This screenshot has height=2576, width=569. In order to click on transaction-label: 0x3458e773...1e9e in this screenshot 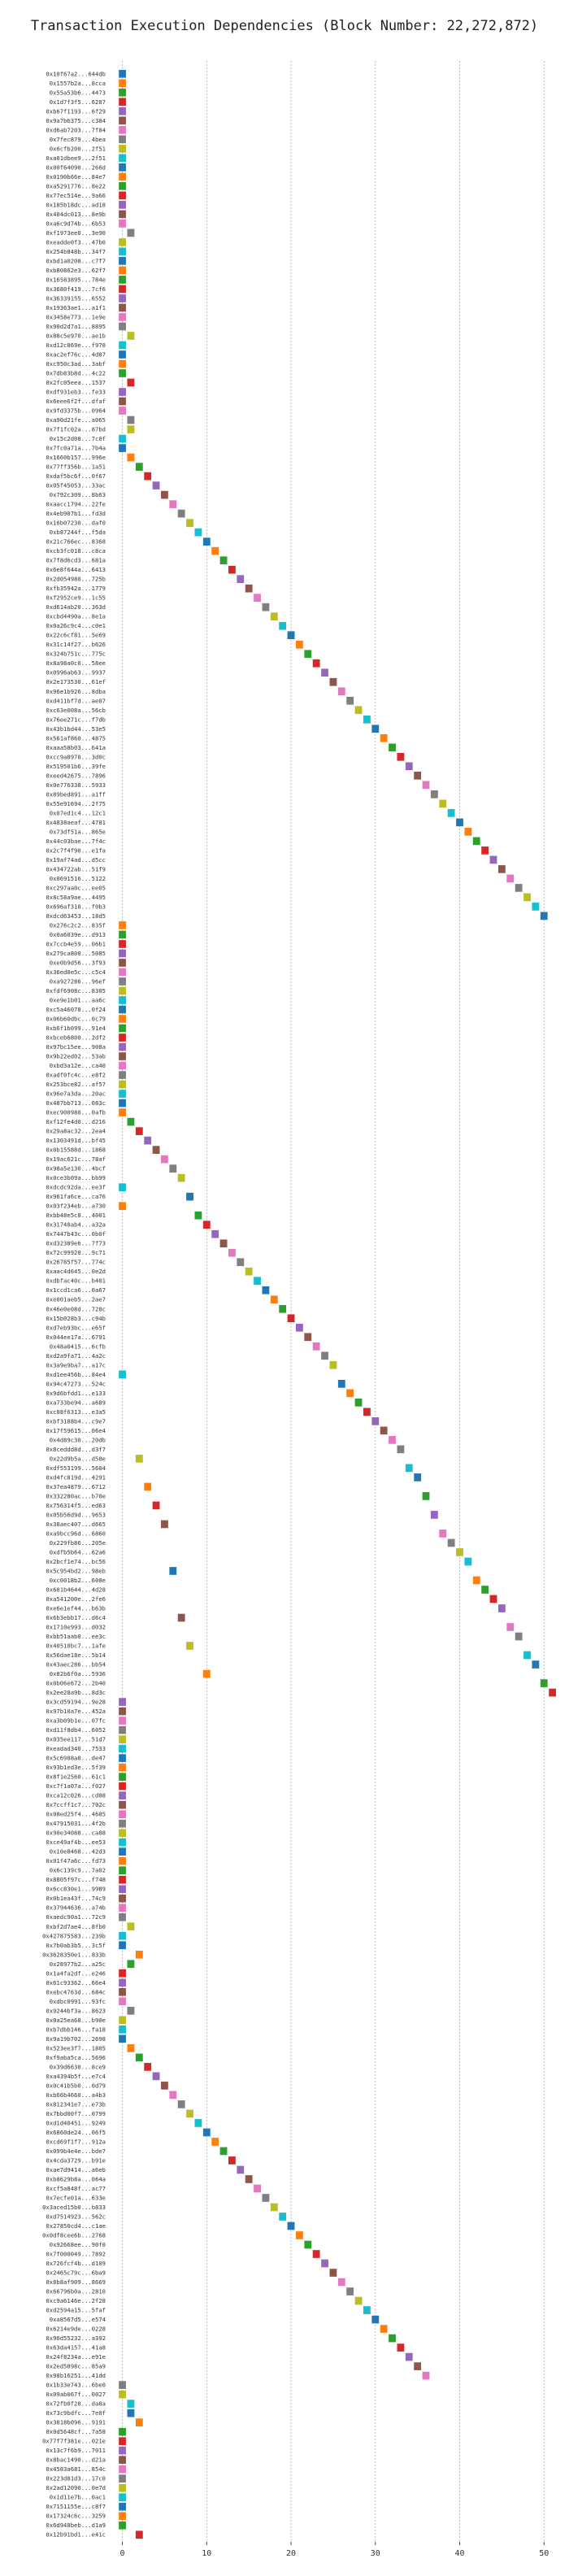, I will do `click(76, 317)`.